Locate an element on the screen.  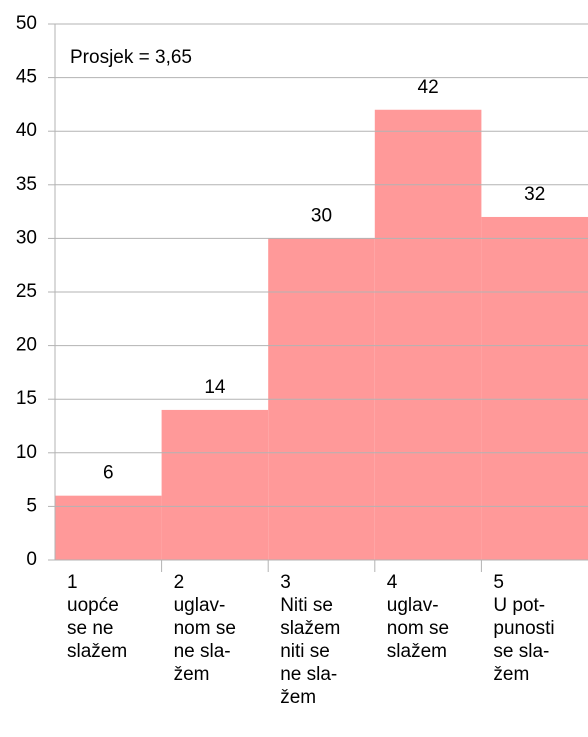
y-tick-label: 5 is located at coordinates (31, 505).